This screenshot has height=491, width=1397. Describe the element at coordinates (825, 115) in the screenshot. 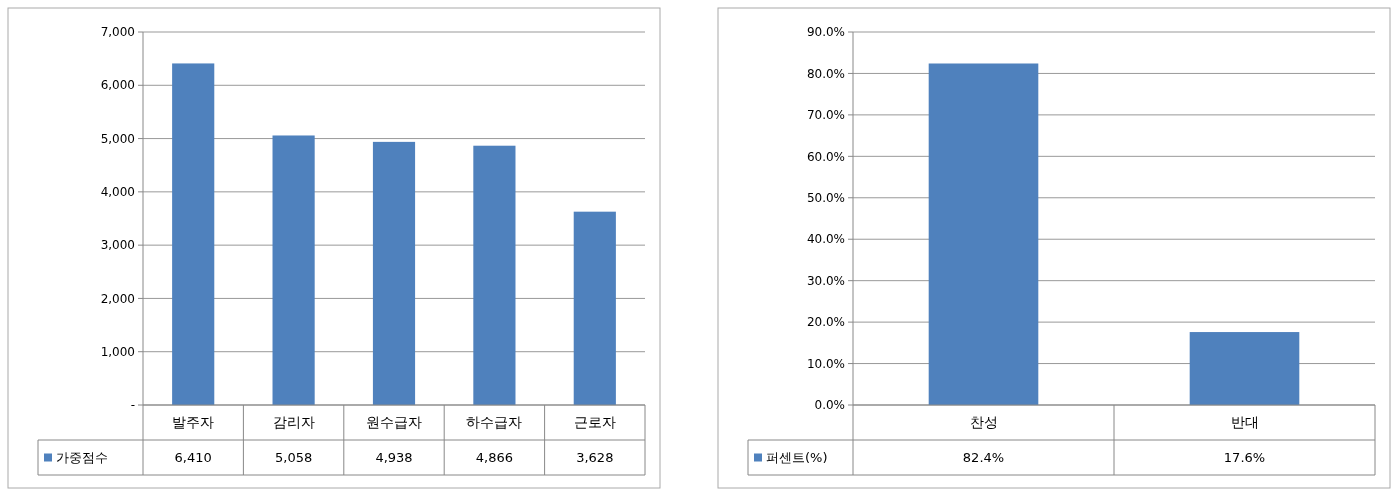

I see `y-tick-label: 70.0%` at that location.